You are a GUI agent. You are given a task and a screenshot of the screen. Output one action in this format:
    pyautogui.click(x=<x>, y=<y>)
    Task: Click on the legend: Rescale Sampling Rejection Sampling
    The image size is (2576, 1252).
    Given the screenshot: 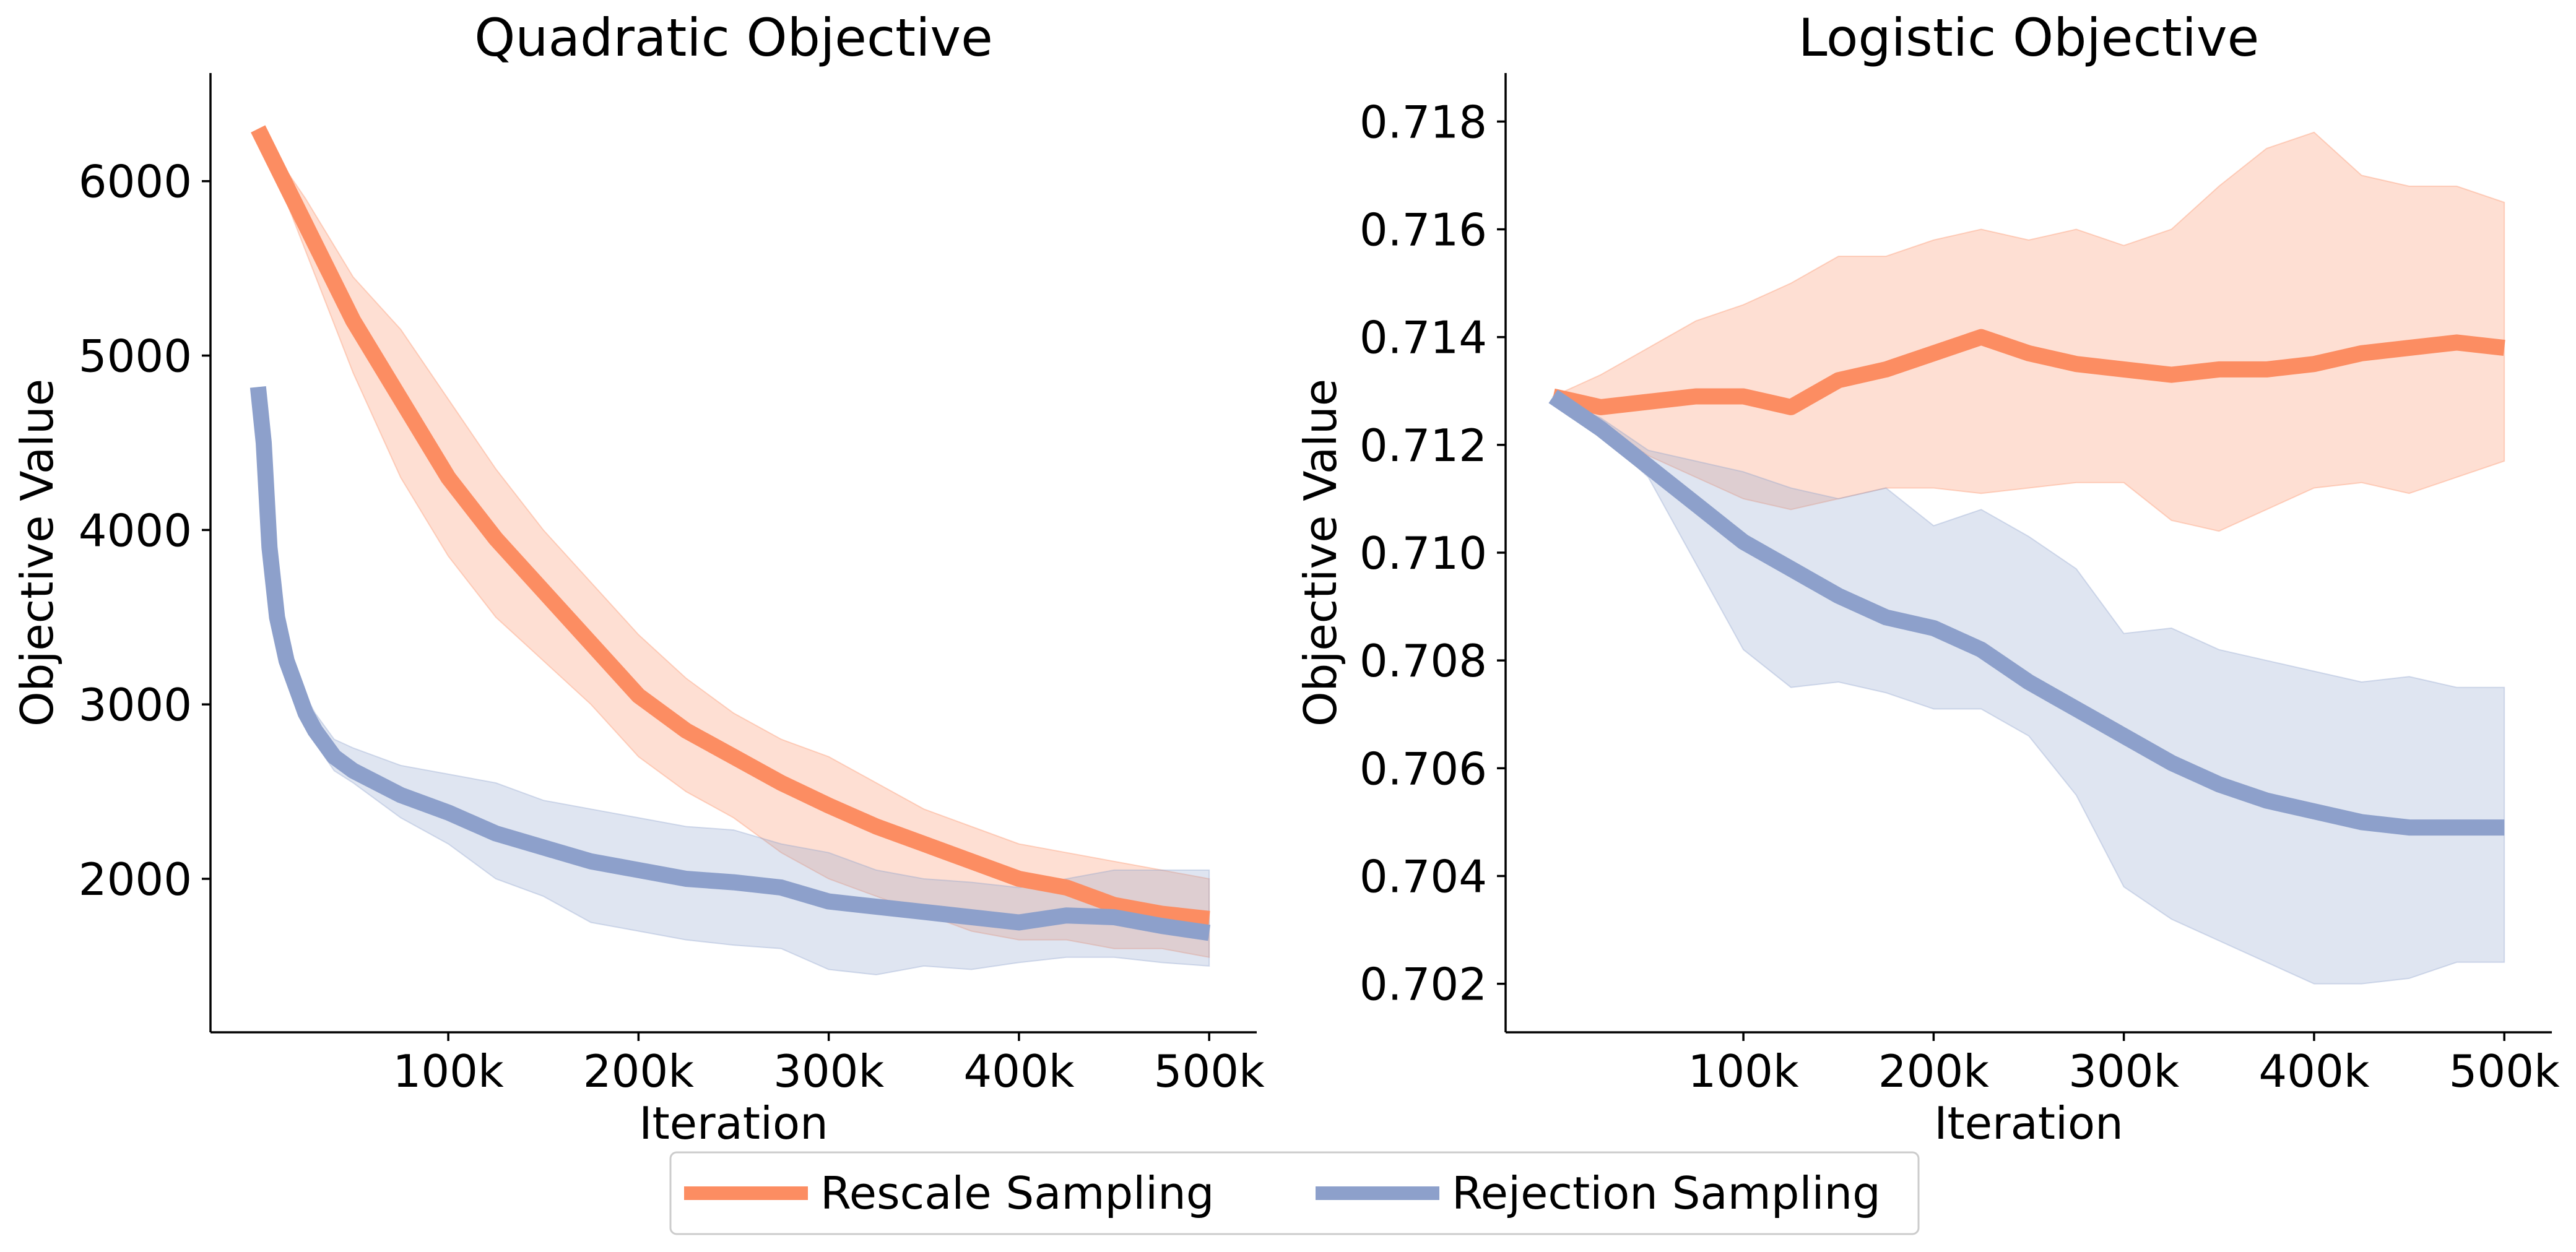 What is the action you would take?
    pyautogui.click(x=1294, y=1193)
    